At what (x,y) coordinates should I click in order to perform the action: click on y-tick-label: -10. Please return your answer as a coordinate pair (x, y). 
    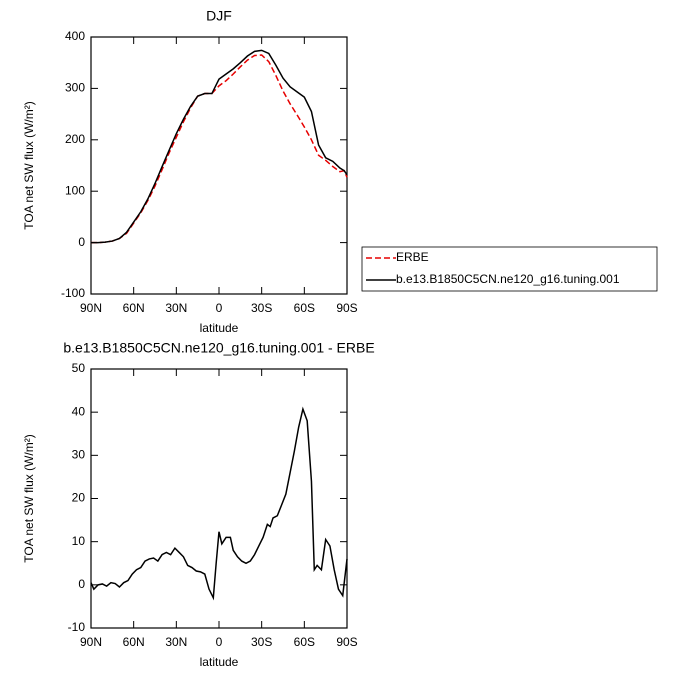
    Looking at the image, I should click on (77, 627).